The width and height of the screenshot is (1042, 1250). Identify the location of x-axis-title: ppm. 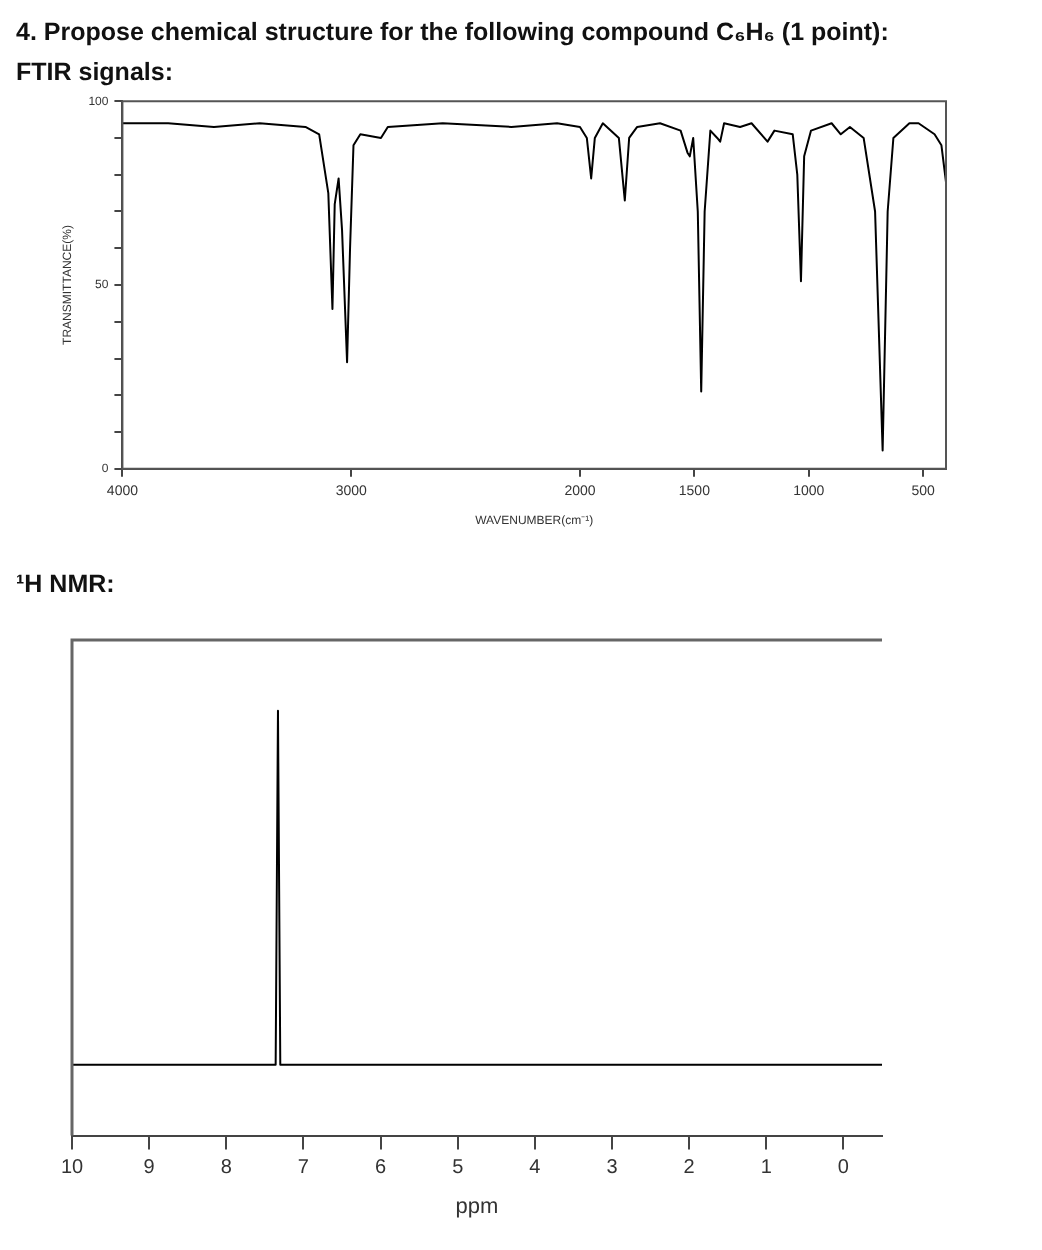
(477, 1206).